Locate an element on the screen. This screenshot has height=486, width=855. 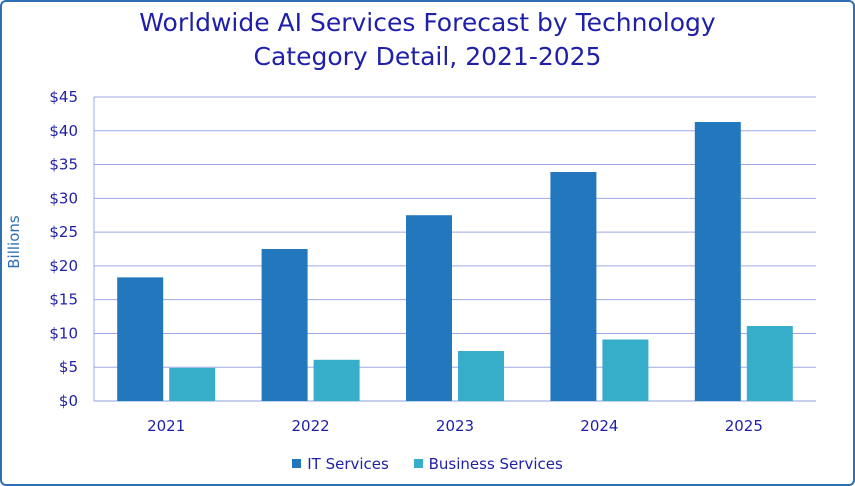
bar-business-services-2023 is located at coordinates (481, 376).